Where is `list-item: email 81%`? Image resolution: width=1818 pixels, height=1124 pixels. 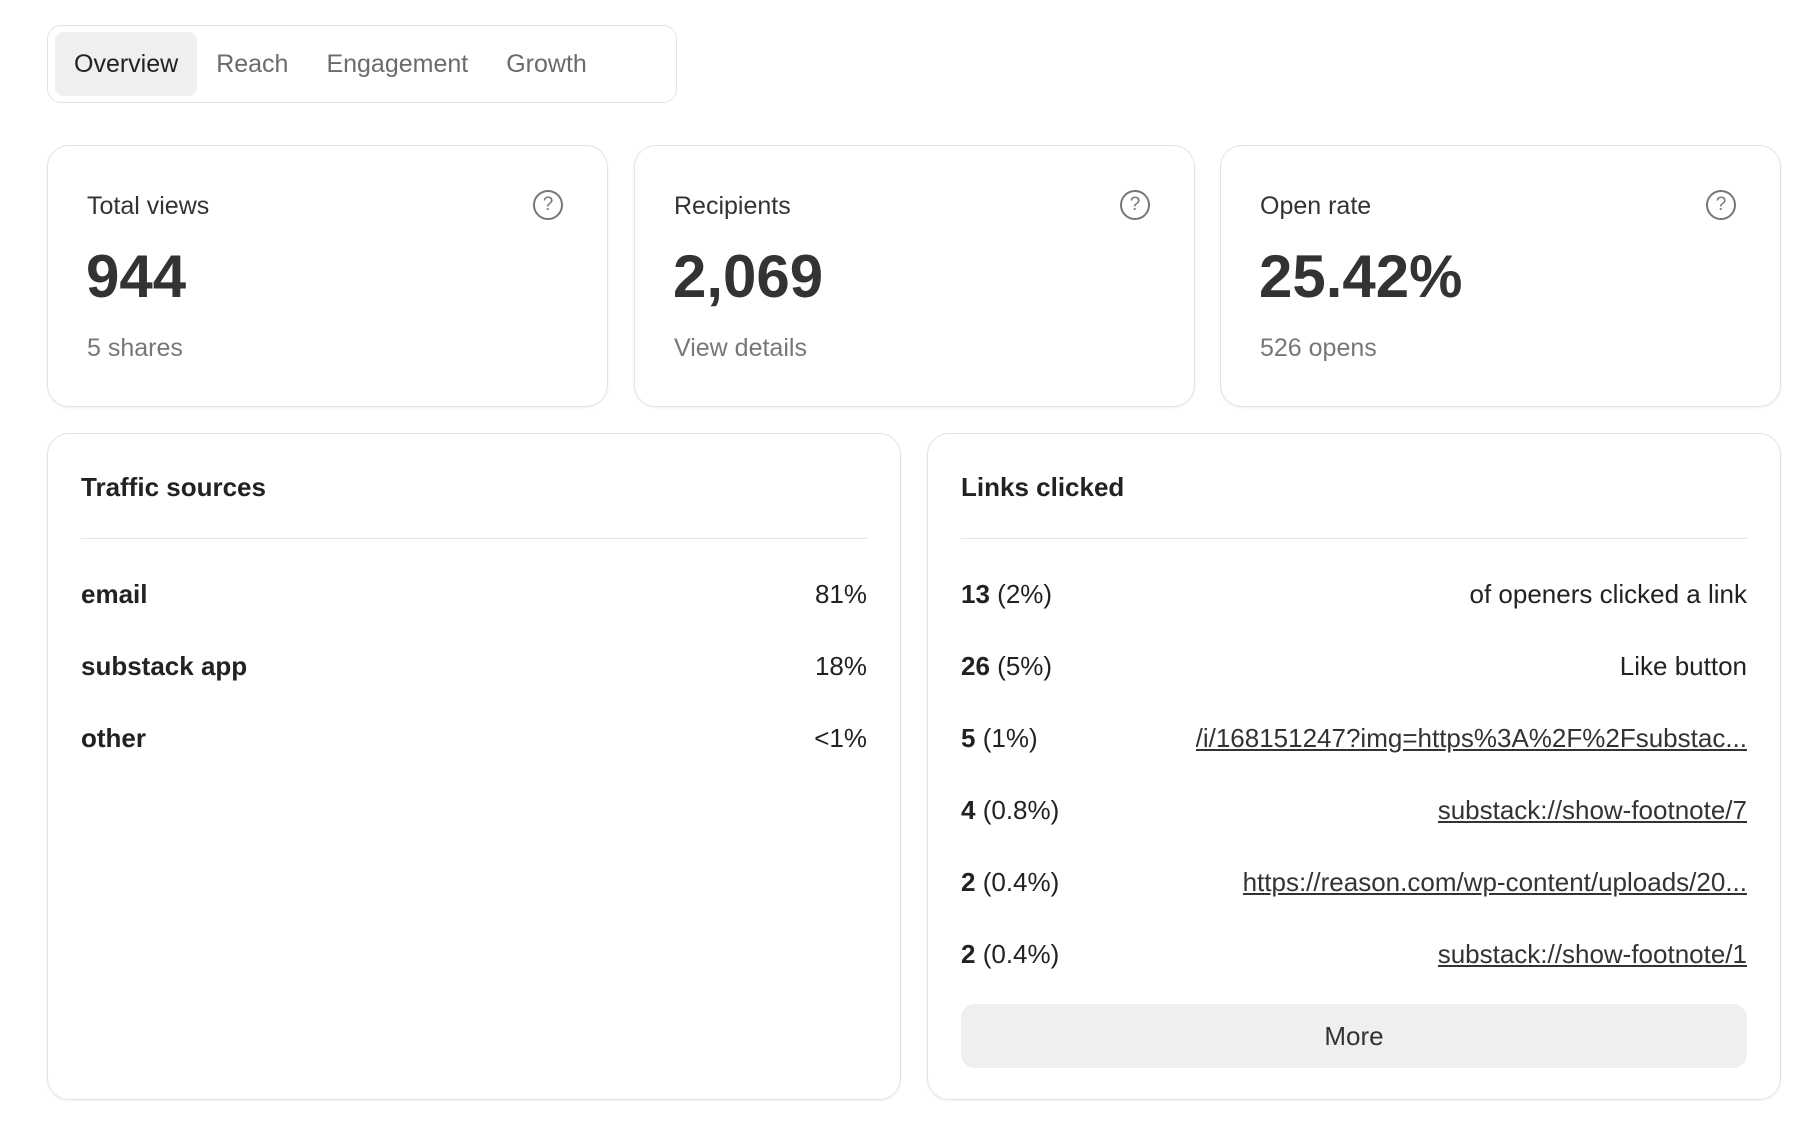
list-item: email 81% is located at coordinates (474, 594).